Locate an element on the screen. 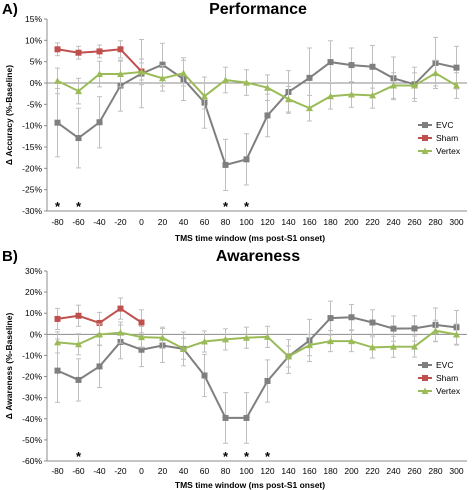 The height and width of the screenshot is (490, 474). x-tick-label: 160 is located at coordinates (309, 222).